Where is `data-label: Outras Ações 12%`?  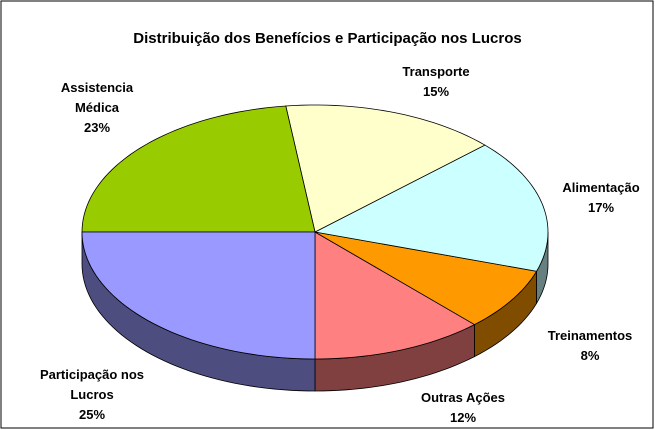 data-label: Outras Ações 12% is located at coordinates (463, 408).